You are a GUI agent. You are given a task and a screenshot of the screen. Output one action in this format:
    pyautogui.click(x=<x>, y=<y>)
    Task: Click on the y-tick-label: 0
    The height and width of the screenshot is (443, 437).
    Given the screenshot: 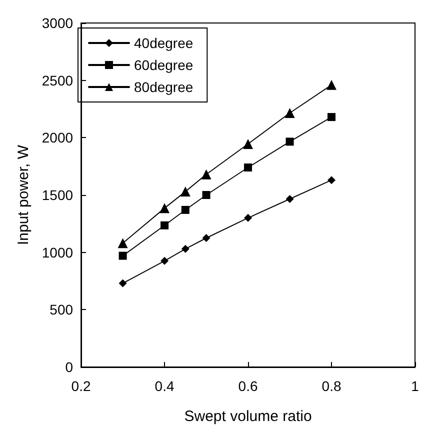 What is the action you would take?
    pyautogui.click(x=69, y=367)
    